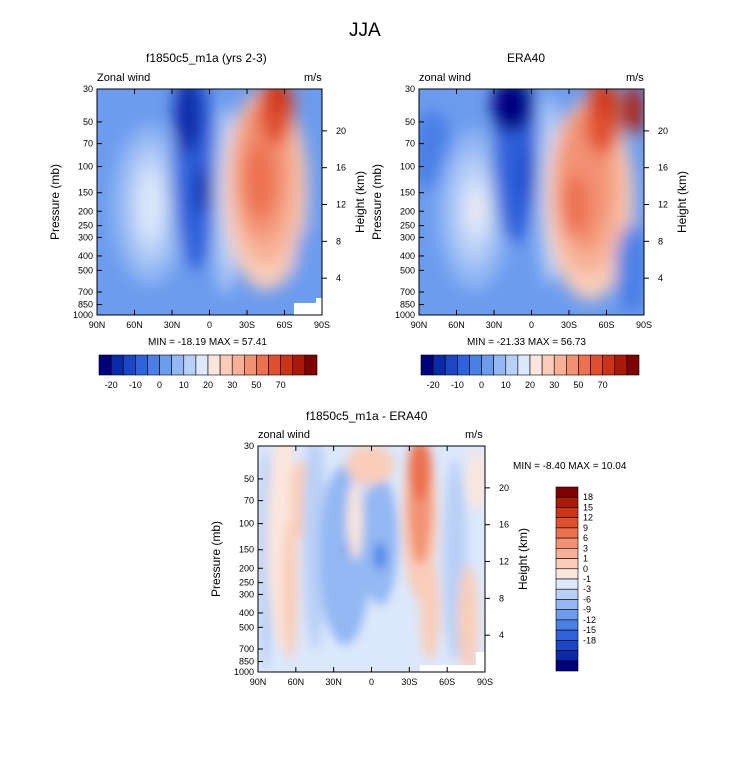 The image size is (733, 768). Describe the element at coordinates (410, 122) in the screenshot. I see `y-tick-label: 50` at that location.